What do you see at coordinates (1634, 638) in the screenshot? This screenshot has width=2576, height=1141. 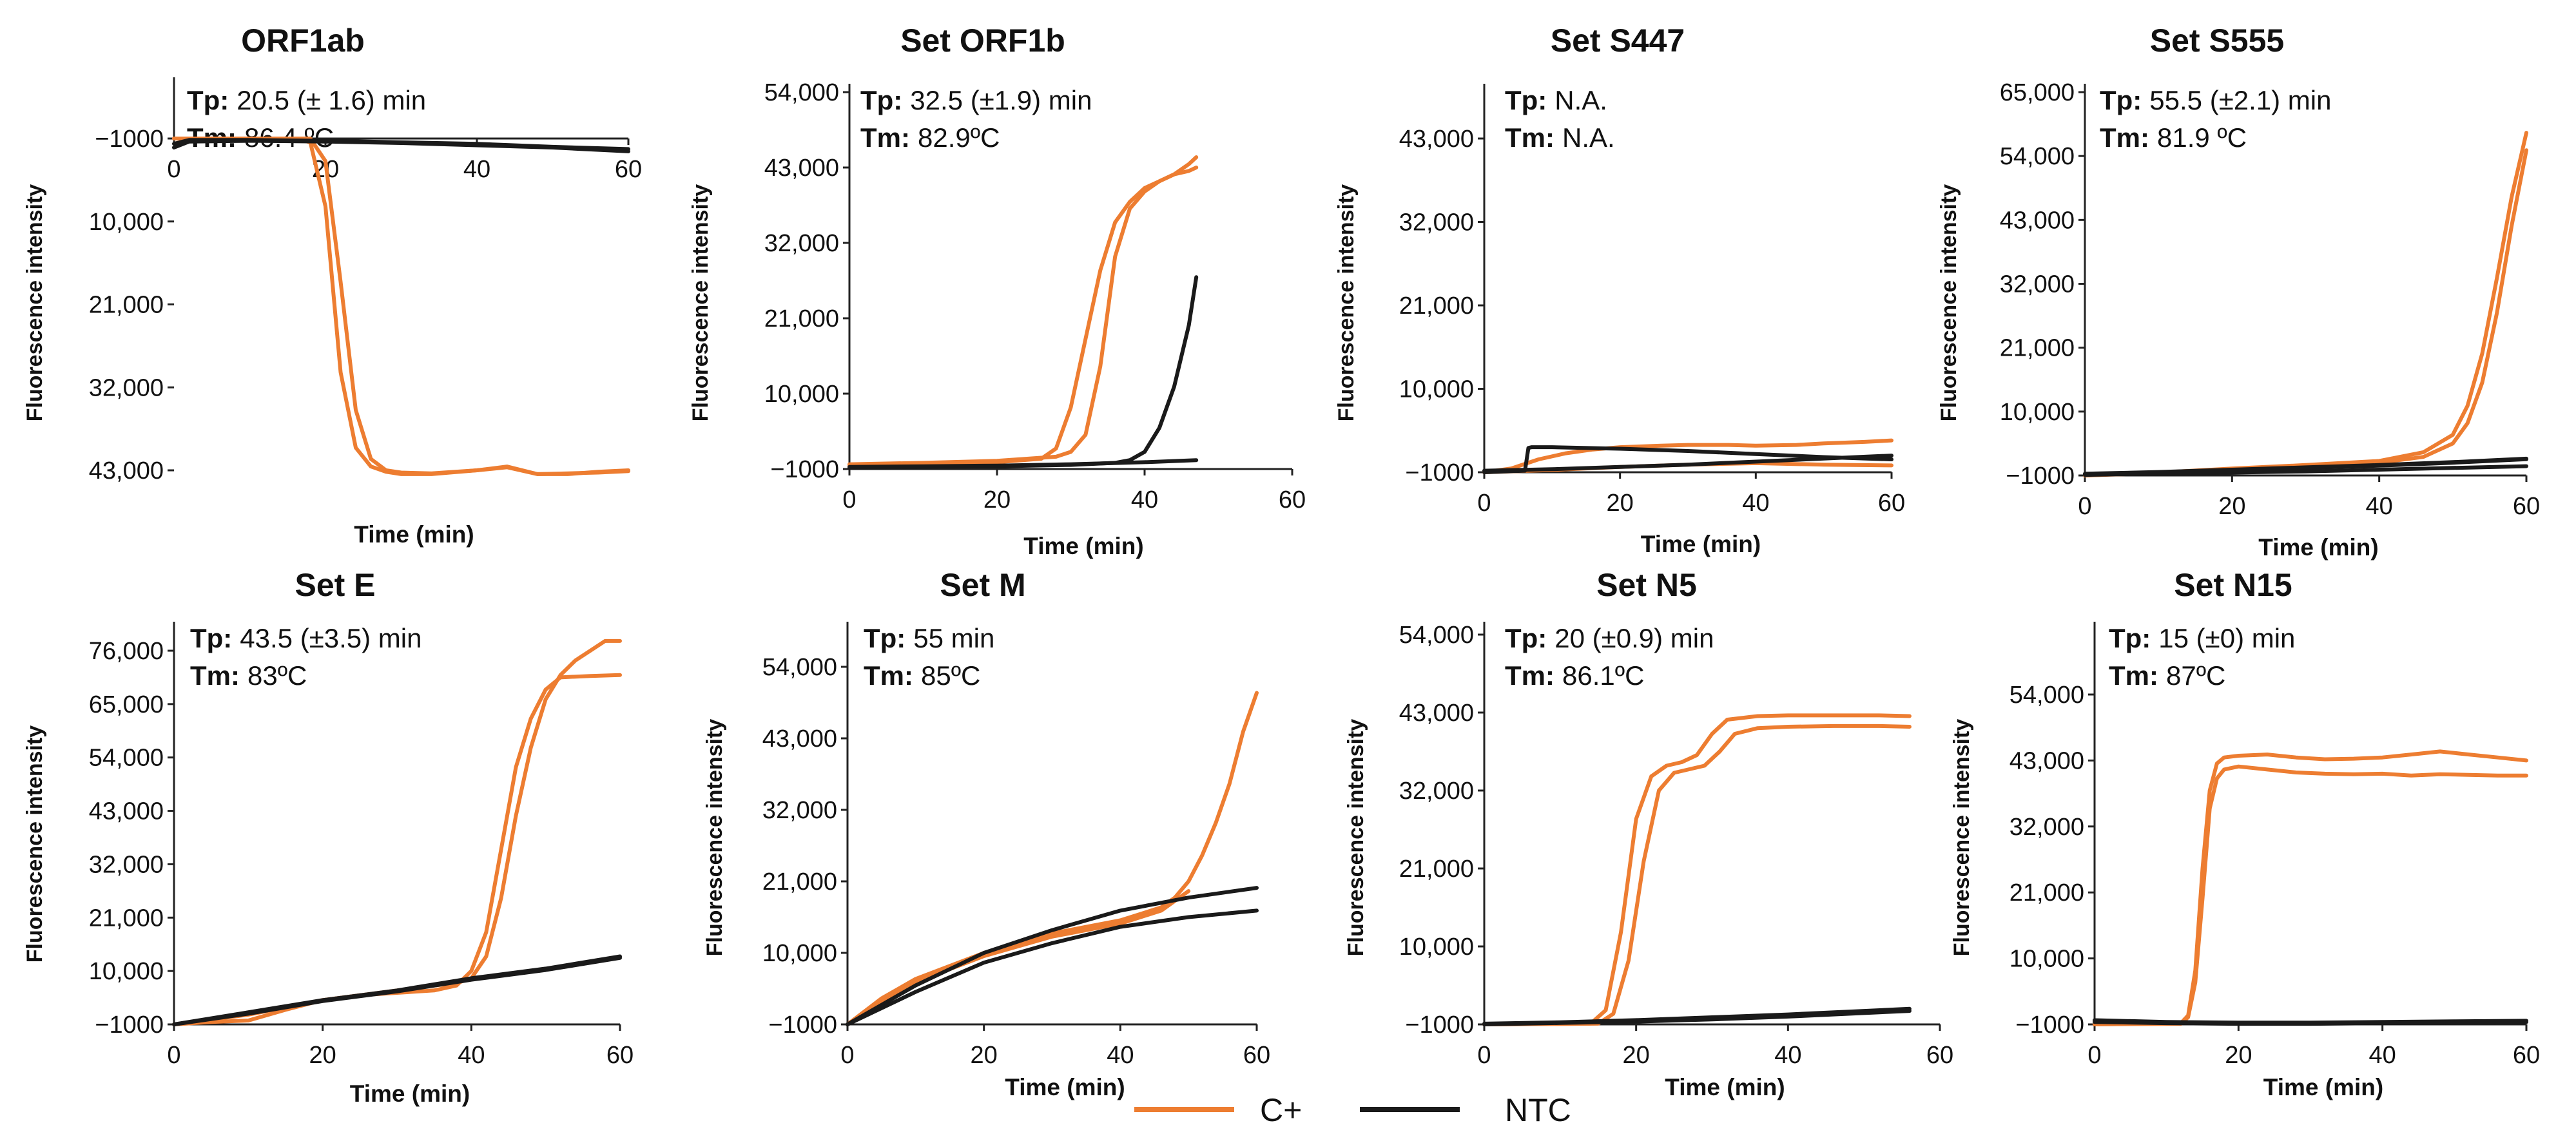 I see `tp-value: 20 (±0.9) min` at bounding box center [1634, 638].